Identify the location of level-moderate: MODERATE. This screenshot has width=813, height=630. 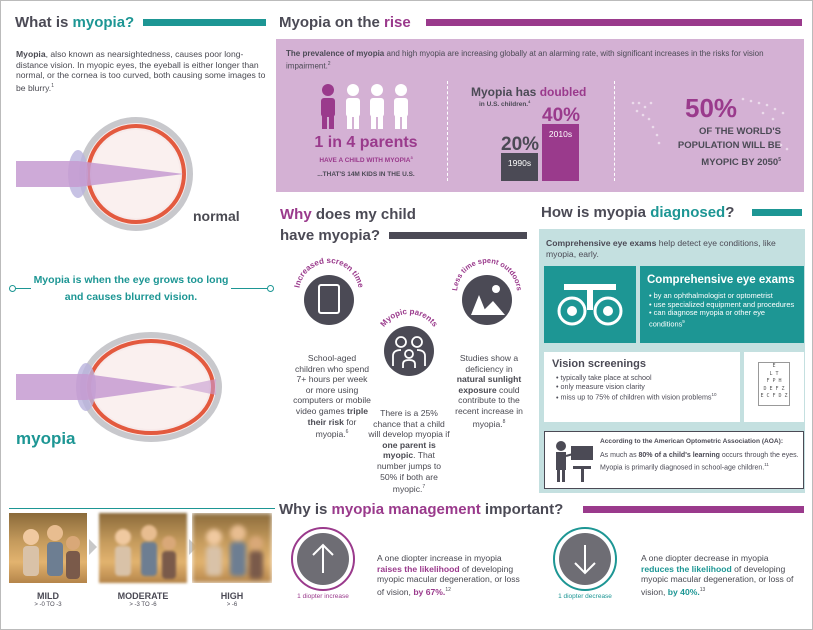
(143, 596).